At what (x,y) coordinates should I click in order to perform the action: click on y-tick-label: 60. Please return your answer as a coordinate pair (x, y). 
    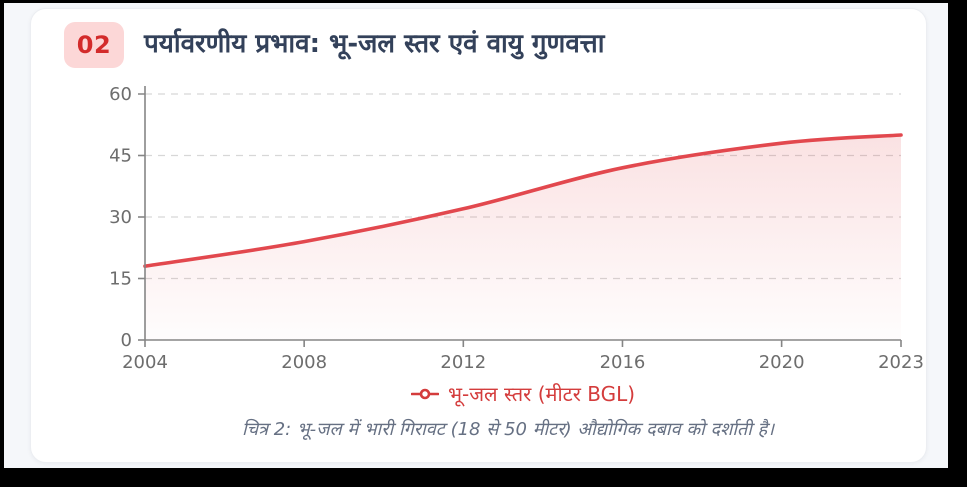
    Looking at the image, I should click on (120, 94).